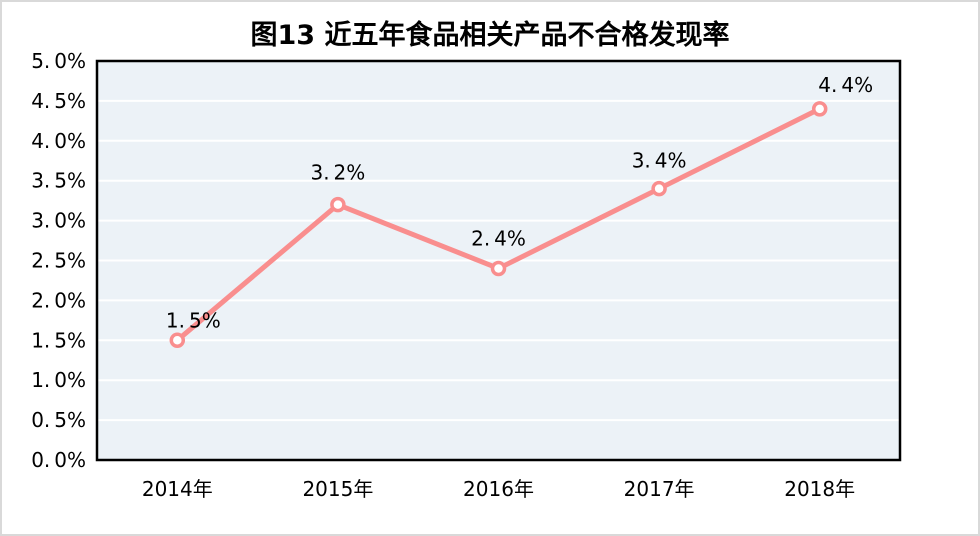  I want to click on y-tick-label: 0. 0%, so click(58, 460).